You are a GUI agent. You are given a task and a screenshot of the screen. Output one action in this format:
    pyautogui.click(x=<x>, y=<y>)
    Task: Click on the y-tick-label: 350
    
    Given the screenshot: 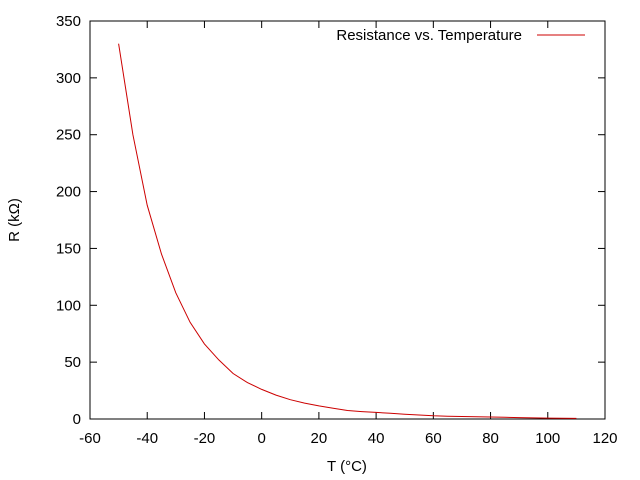 What is the action you would take?
    pyautogui.click(x=68, y=21)
    